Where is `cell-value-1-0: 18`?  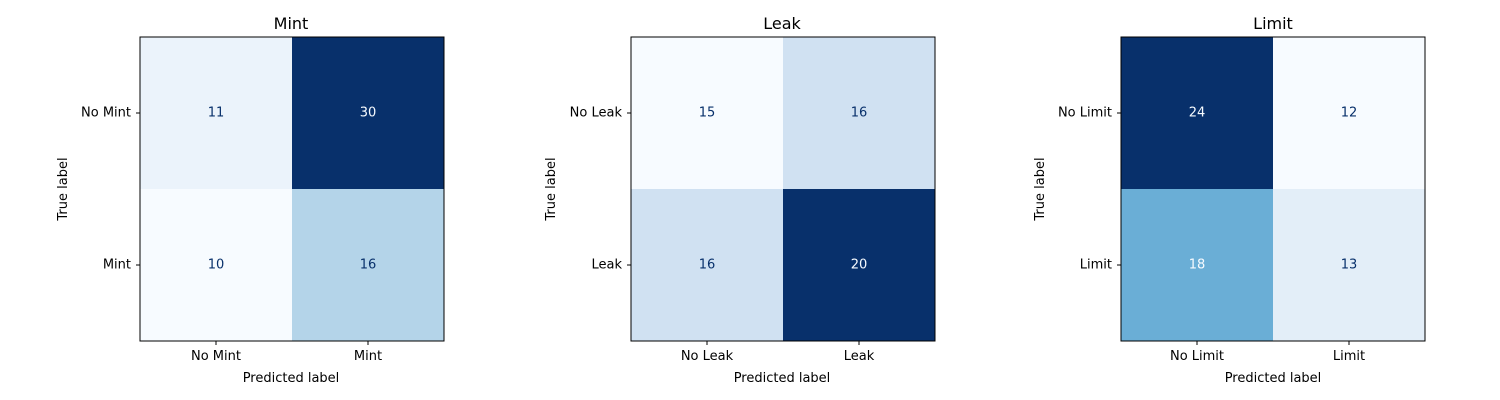 cell-value-1-0: 18 is located at coordinates (1197, 265).